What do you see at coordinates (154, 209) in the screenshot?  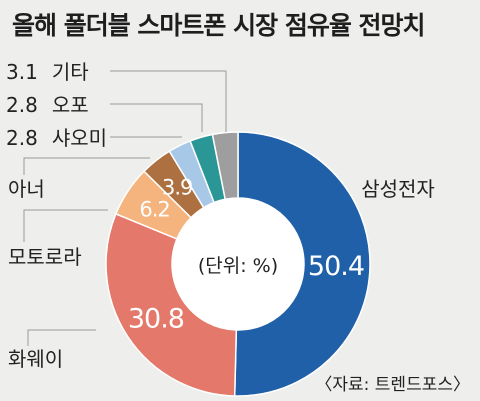 I see `slice-value-label: 6.2` at bounding box center [154, 209].